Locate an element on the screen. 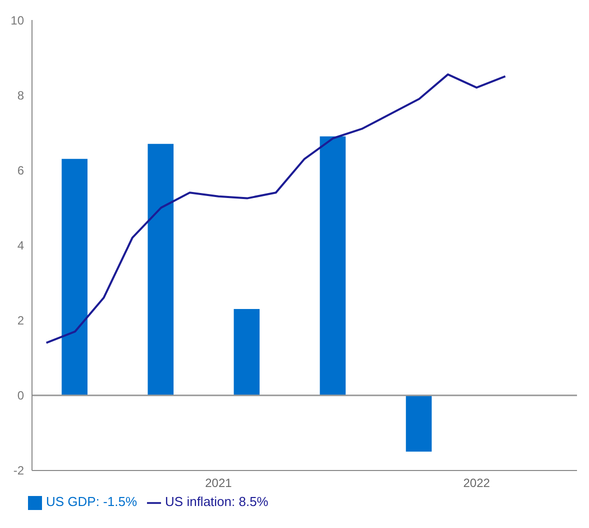 The height and width of the screenshot is (528, 589). y-tick-label: 4 is located at coordinates (20, 245).